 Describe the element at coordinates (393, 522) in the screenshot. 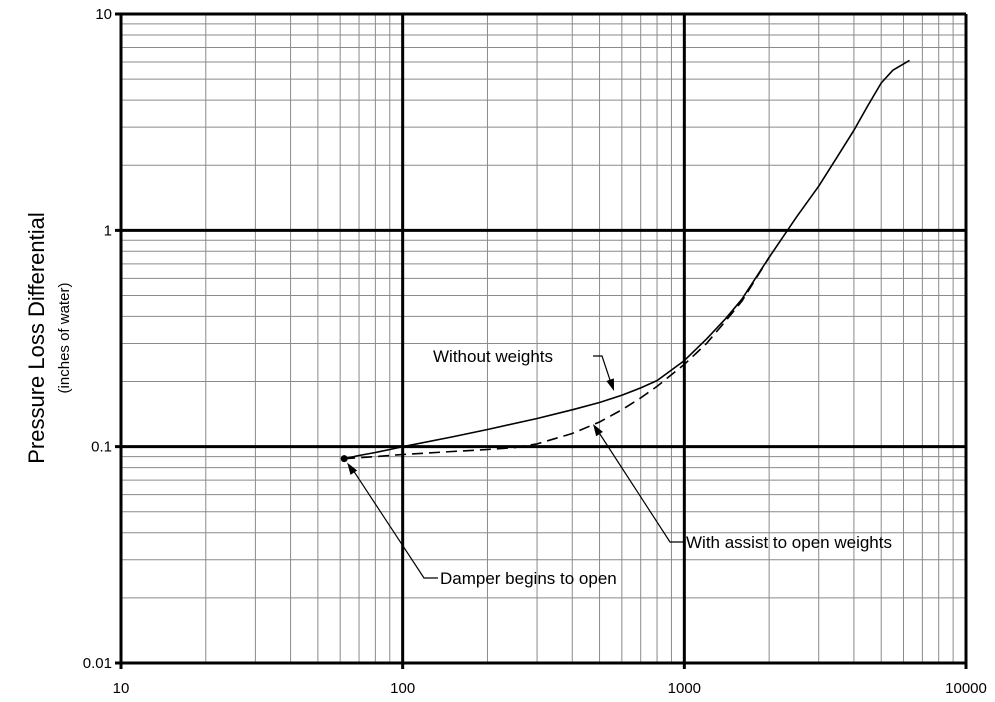

I see `leader-damper-opens` at that location.